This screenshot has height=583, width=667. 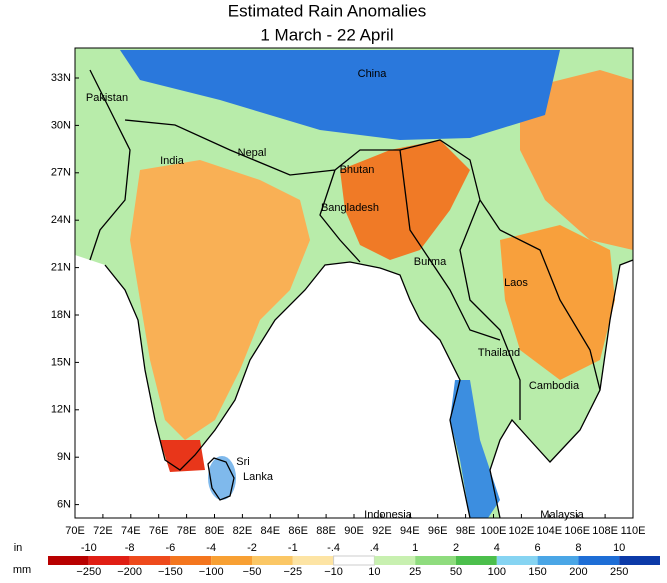 What do you see at coordinates (64, 505) in the screenshot?
I see `lat-label: 6N` at bounding box center [64, 505].